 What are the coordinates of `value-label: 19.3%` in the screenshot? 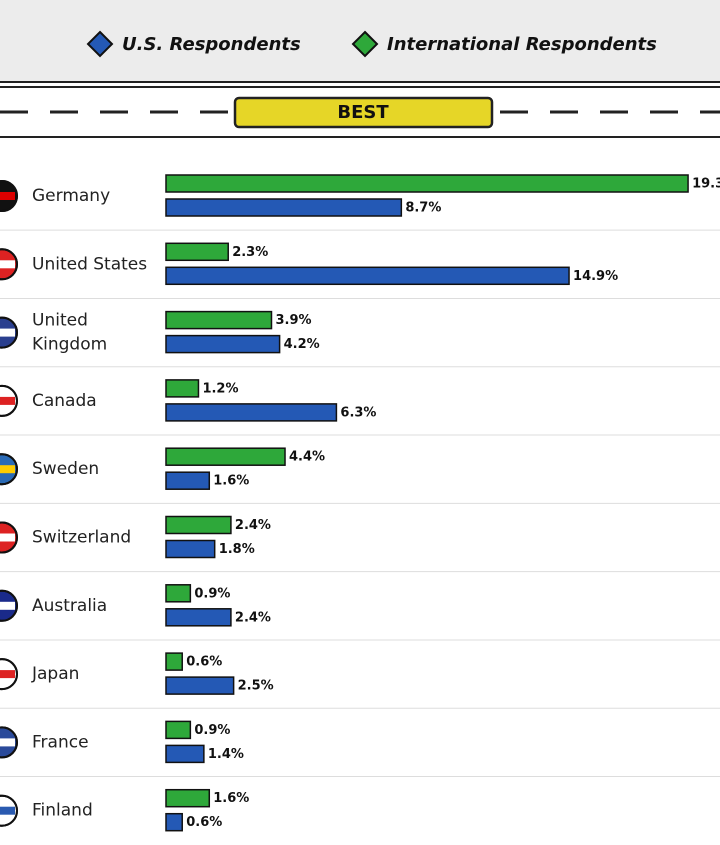 It's located at (706, 184).